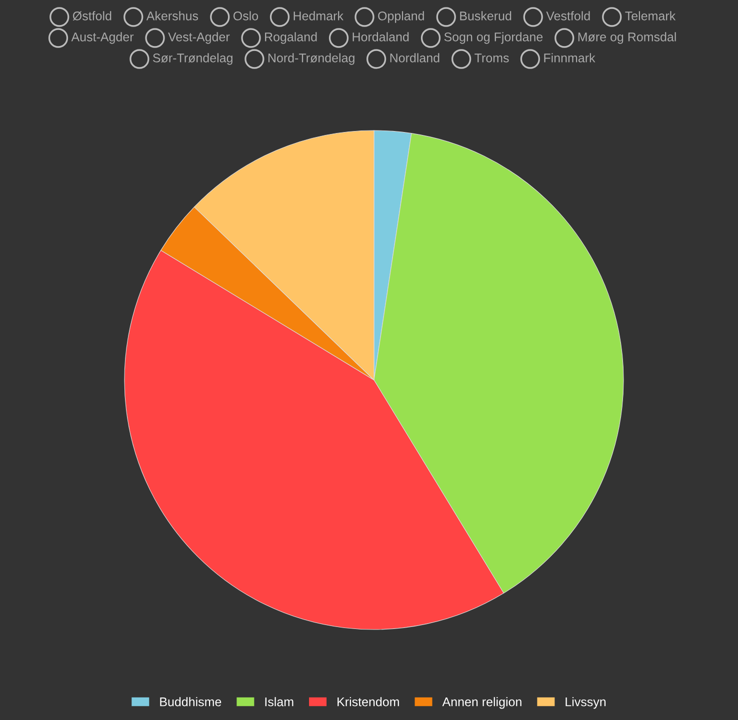 The image size is (738, 720). Describe the element at coordinates (368, 701) in the screenshot. I see `legend-label: Kristendom` at that location.